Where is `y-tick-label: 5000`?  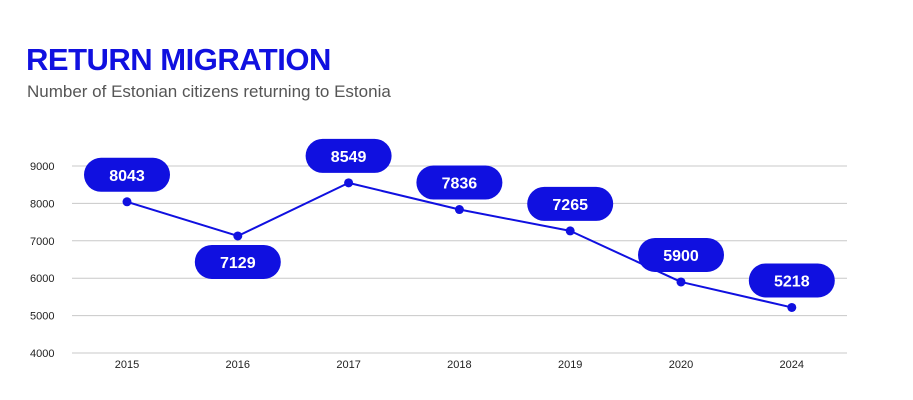 y-tick-label: 5000 is located at coordinates (42, 317).